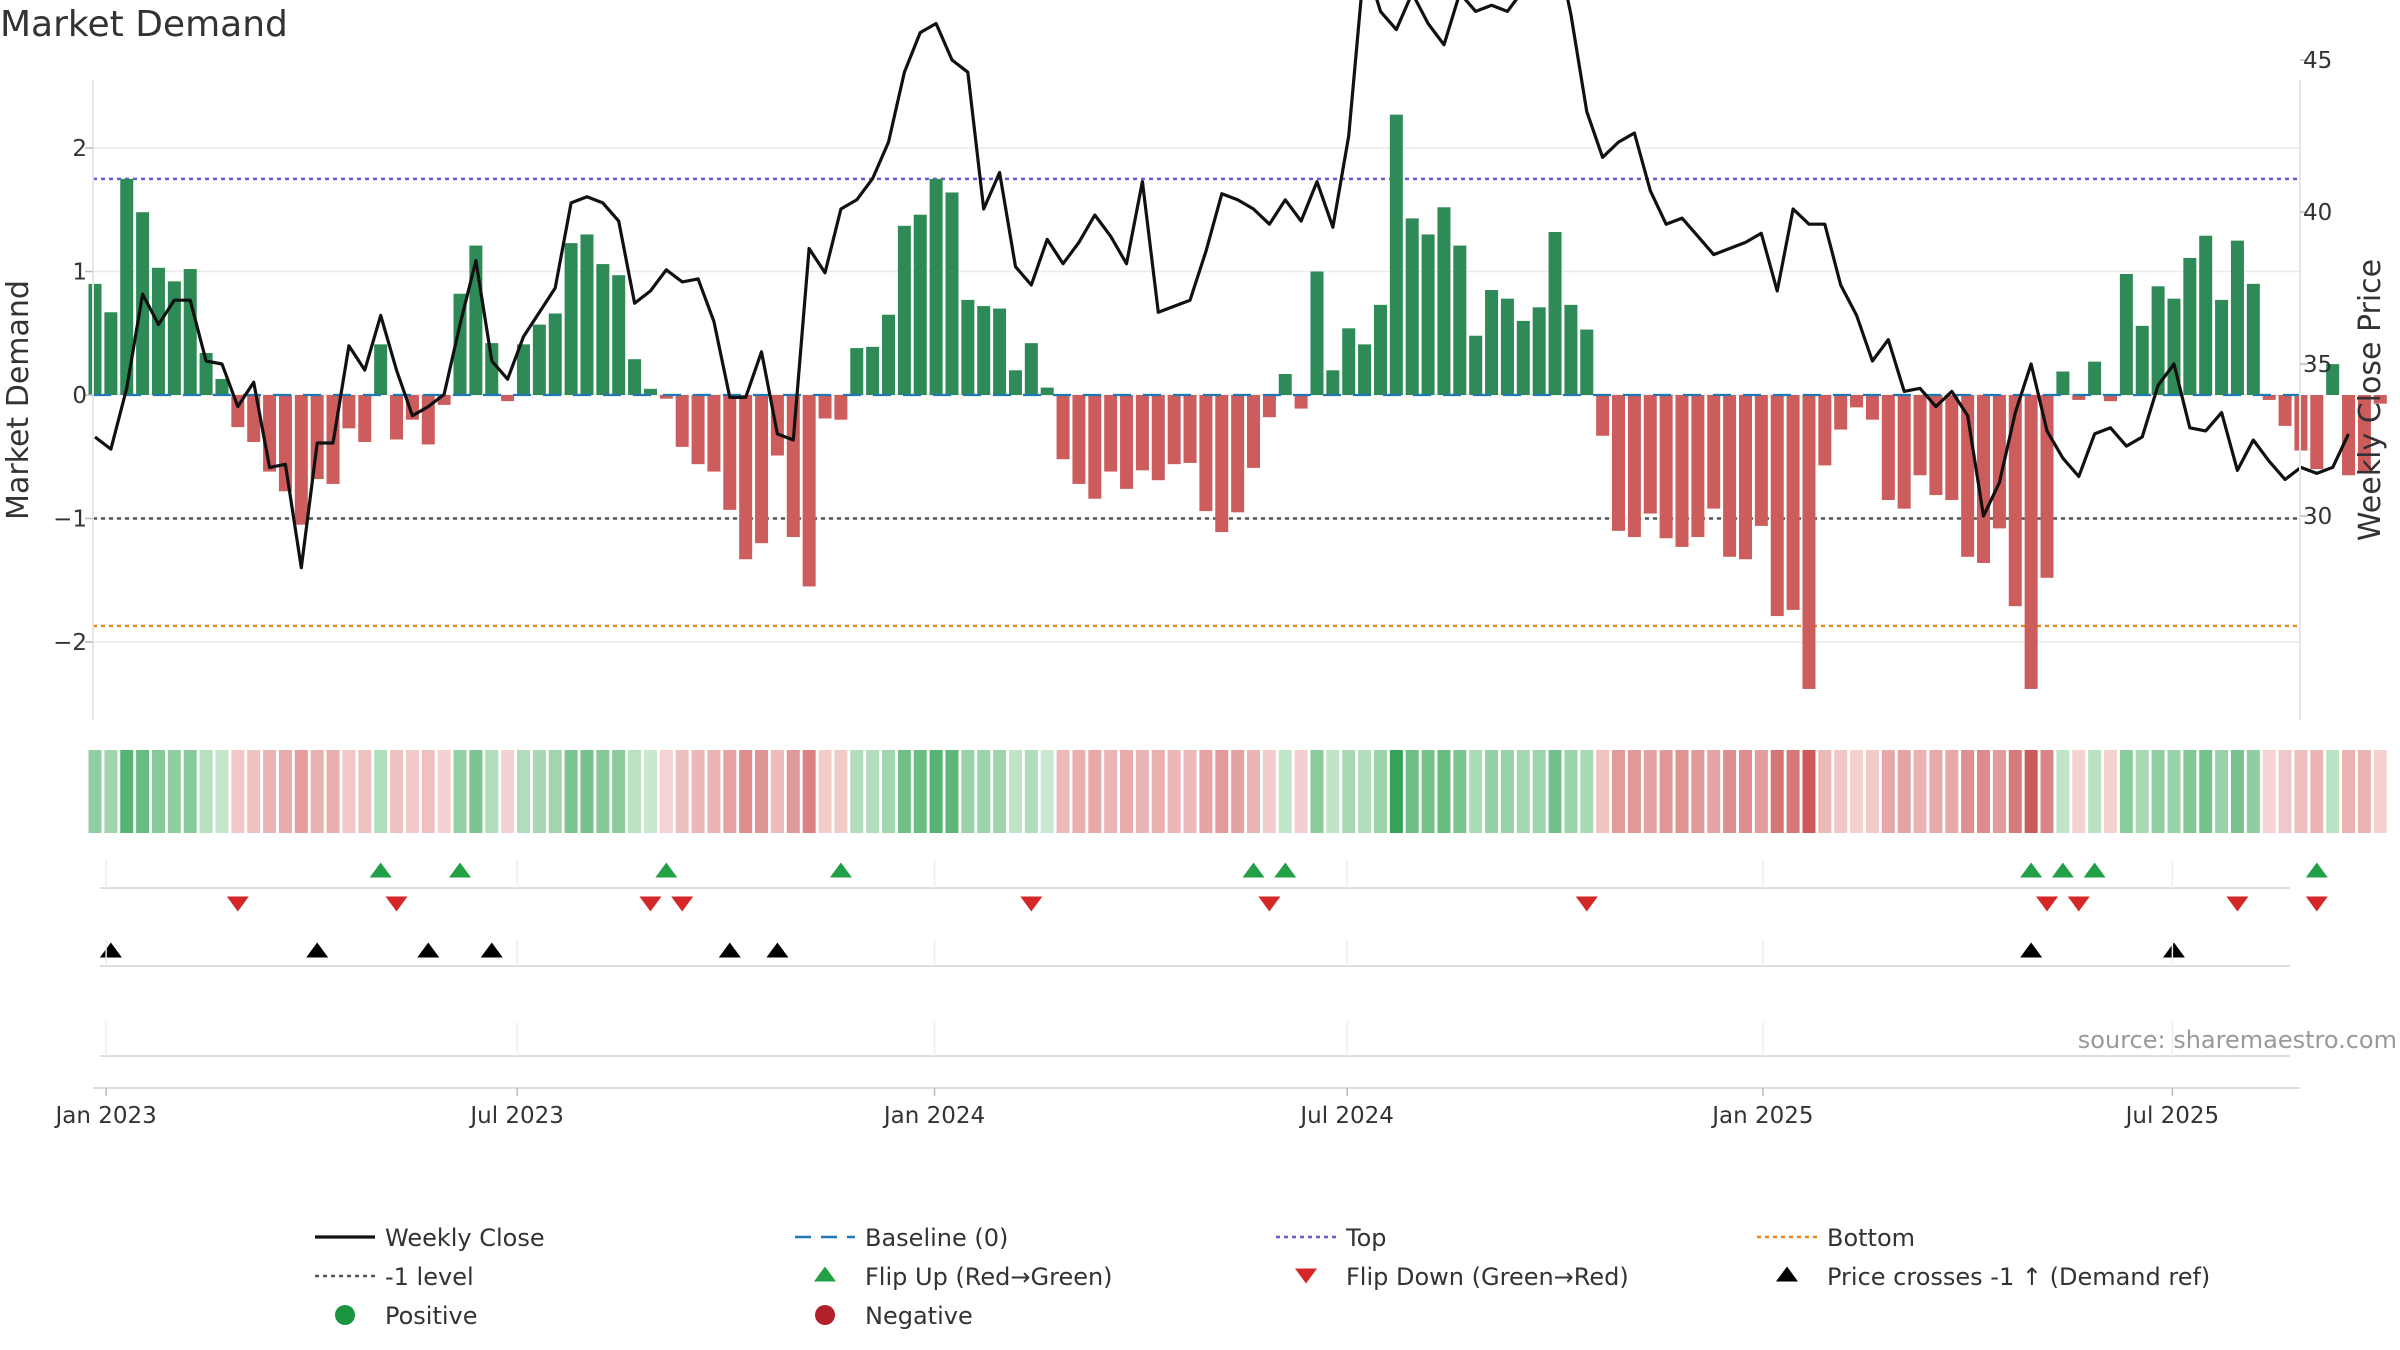 The image size is (2400, 1350). What do you see at coordinates (70, 643) in the screenshot?
I see `y-tick-label: −2` at bounding box center [70, 643].